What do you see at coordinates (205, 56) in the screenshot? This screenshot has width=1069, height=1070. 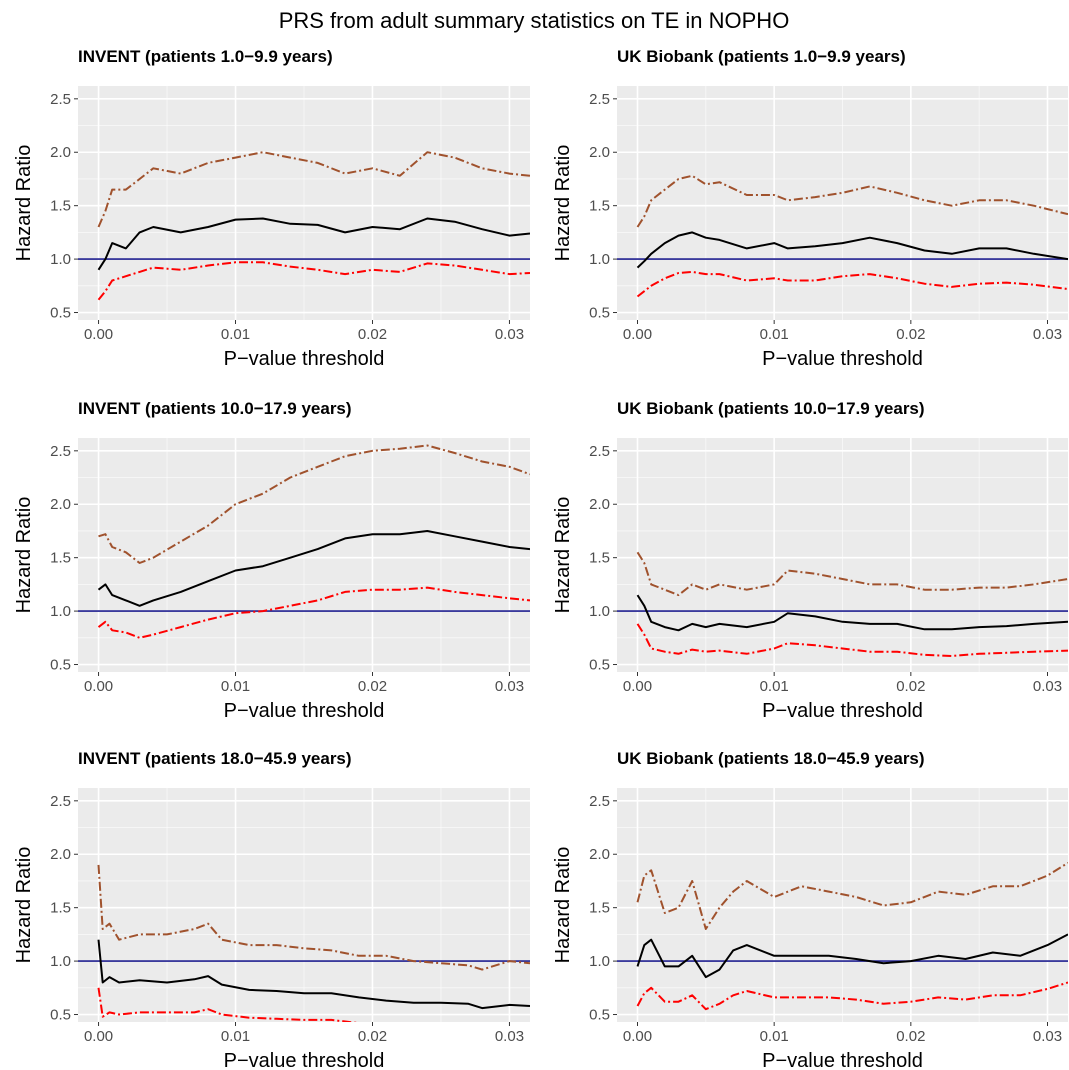 I see `panel-title: INVENT (patients 1.0−9.9 years)` at bounding box center [205, 56].